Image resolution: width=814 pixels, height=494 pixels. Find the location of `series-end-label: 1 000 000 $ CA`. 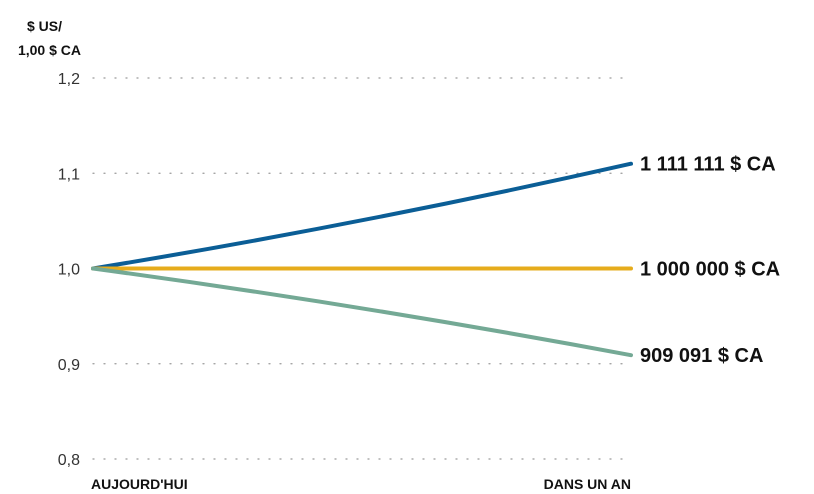

series-end-label: 1 000 000 $ CA is located at coordinates (710, 270).